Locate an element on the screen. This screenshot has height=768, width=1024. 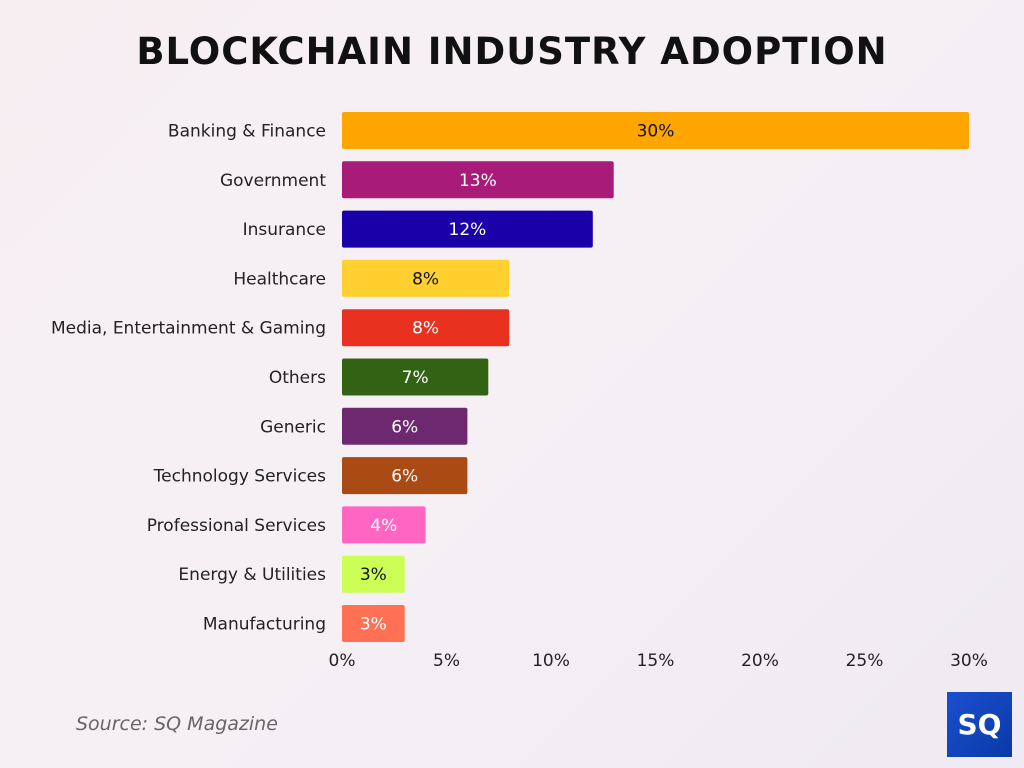
category-label: Energy & Utilities is located at coordinates (252, 575).